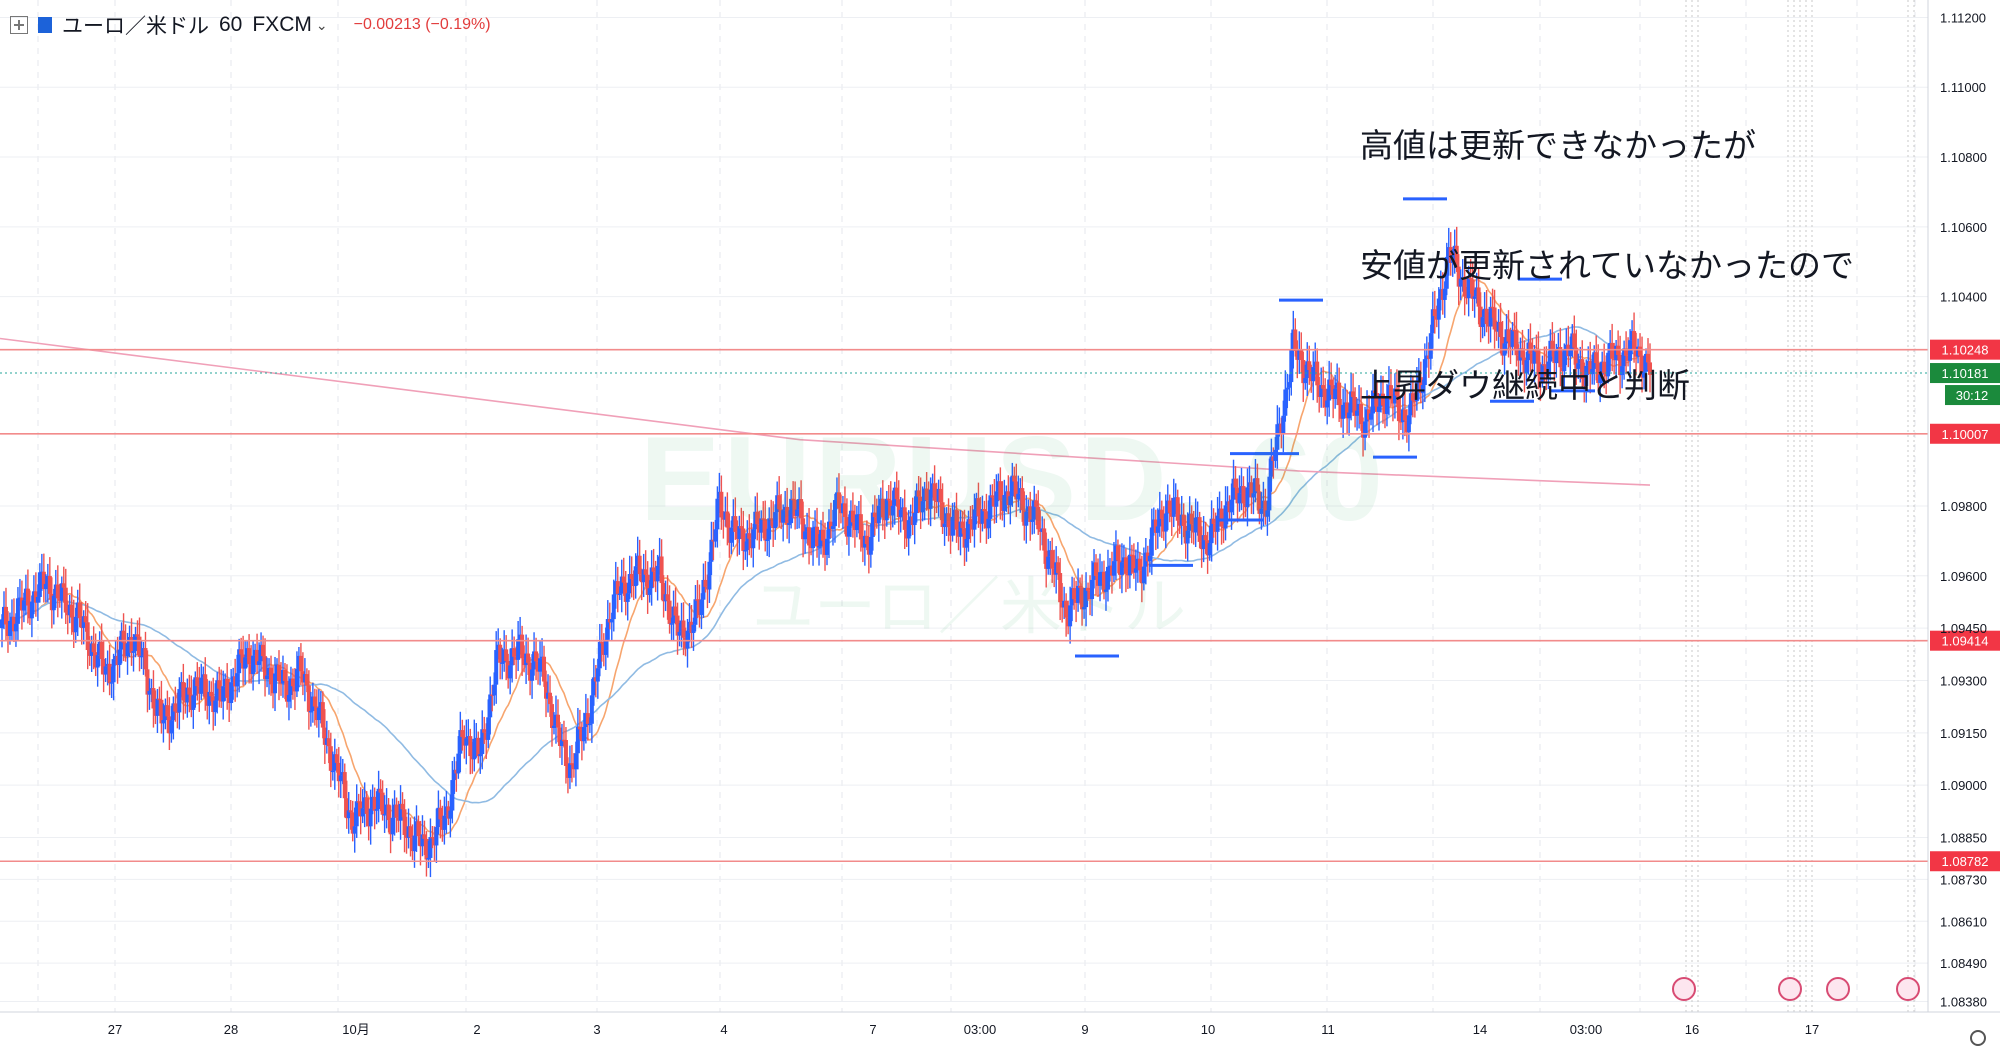 This screenshot has height=1058, width=2000. What do you see at coordinates (282, 24) in the screenshot?
I see `data-source: FXCM` at bounding box center [282, 24].